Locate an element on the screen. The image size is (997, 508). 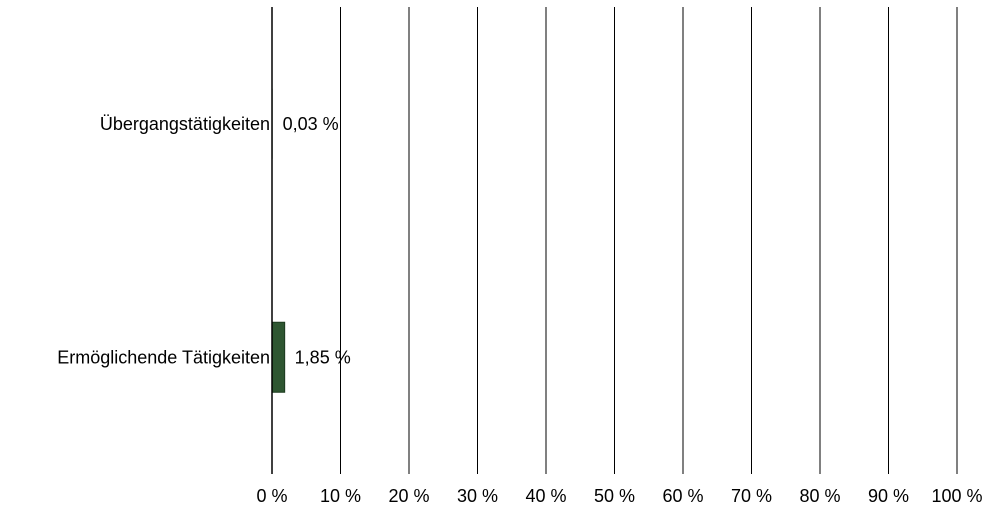
x-tick-label: 50 % is located at coordinates (614, 496).